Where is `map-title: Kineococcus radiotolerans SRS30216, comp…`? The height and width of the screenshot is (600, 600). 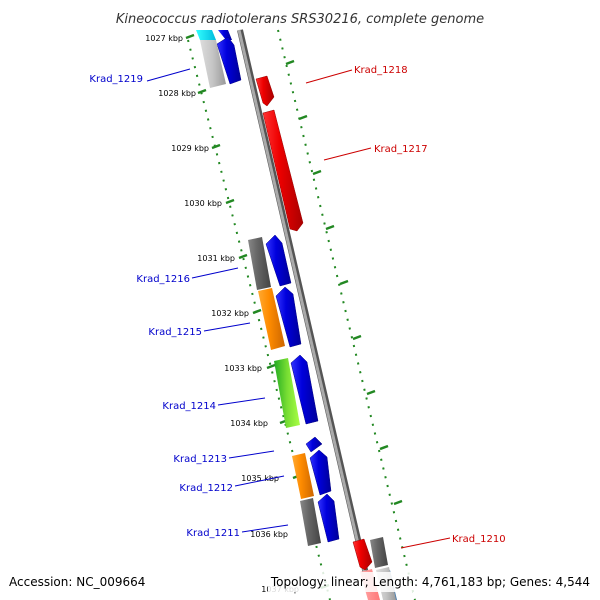 map-title: Kineococcus radiotolerans SRS30216, comp… is located at coordinates (300, 19).